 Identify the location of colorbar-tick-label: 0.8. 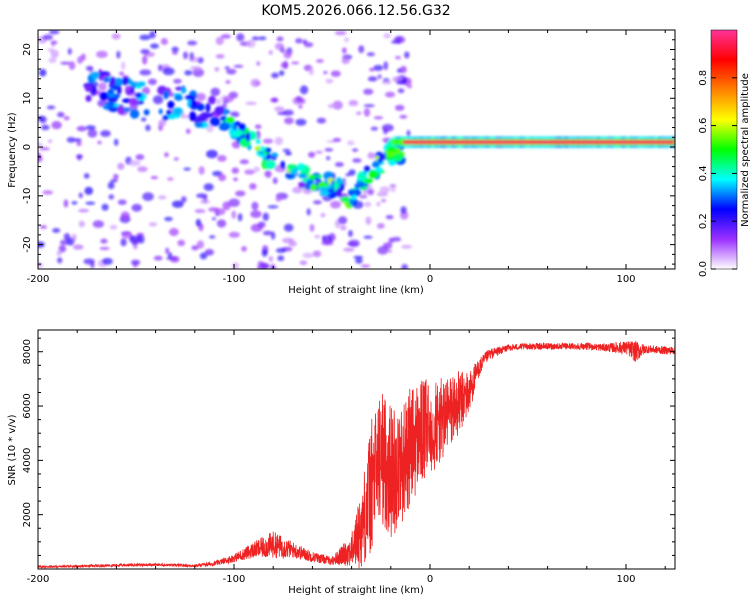
(703, 78).